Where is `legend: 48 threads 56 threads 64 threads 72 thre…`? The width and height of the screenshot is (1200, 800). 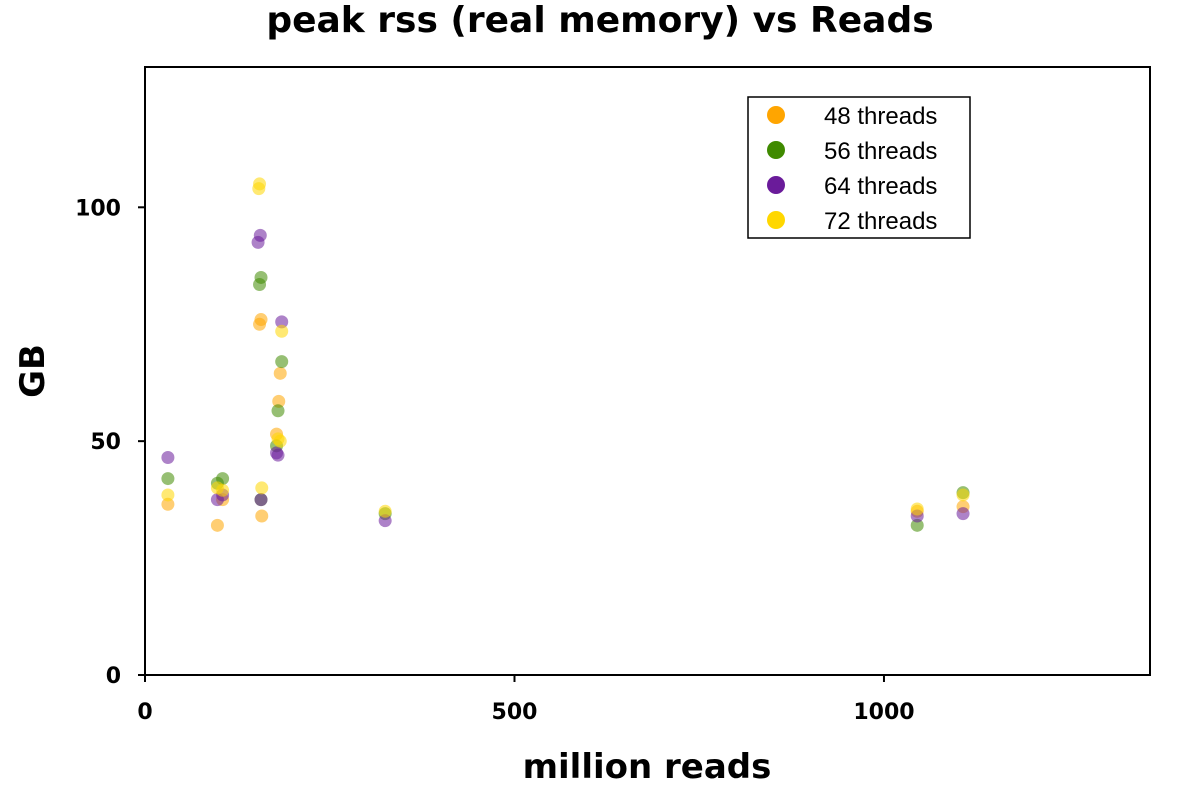 legend: 48 threads 56 threads 64 threads 72 thre… is located at coordinates (859, 167).